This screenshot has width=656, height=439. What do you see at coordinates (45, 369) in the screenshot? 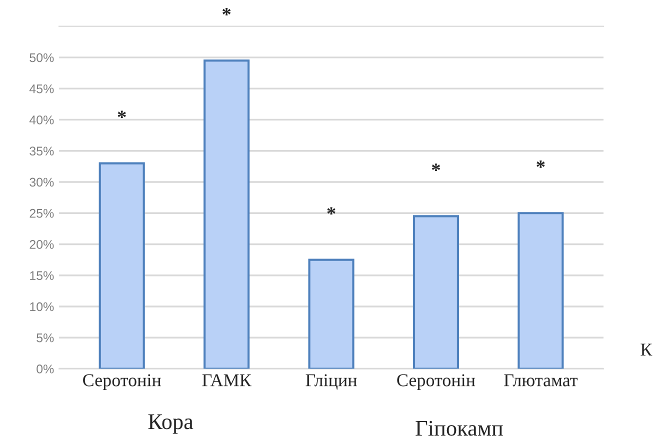
I see `y-tick-label: 0%` at bounding box center [45, 369].